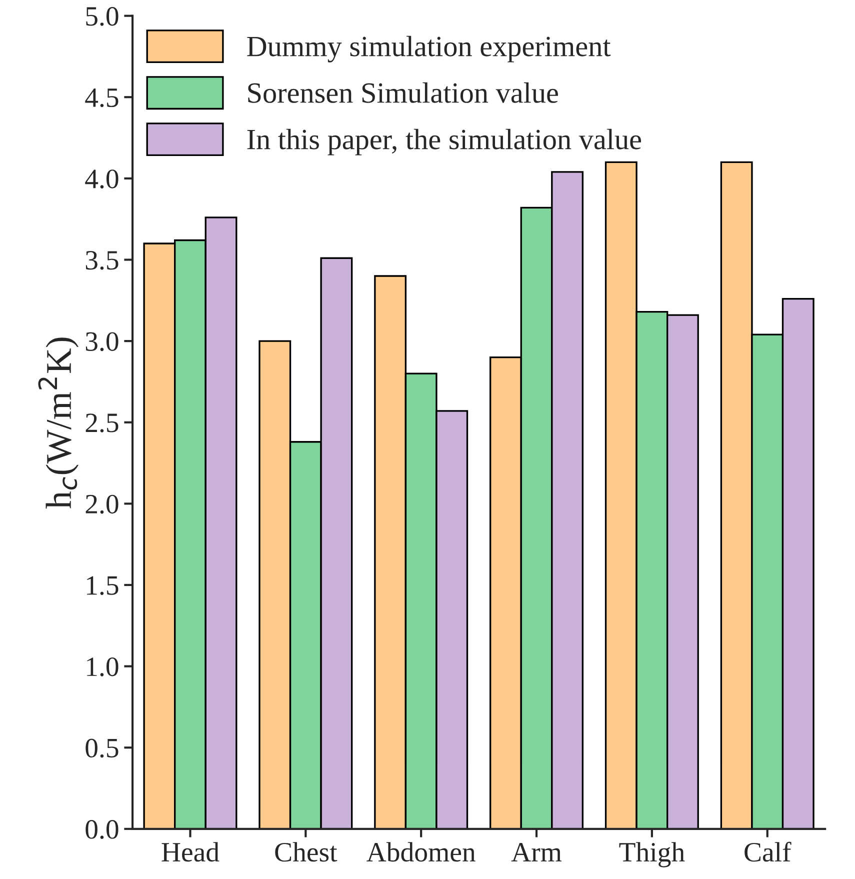  What do you see at coordinates (429, 49) in the screenshot?
I see `legend-label: Dummy simulation experiment` at bounding box center [429, 49].